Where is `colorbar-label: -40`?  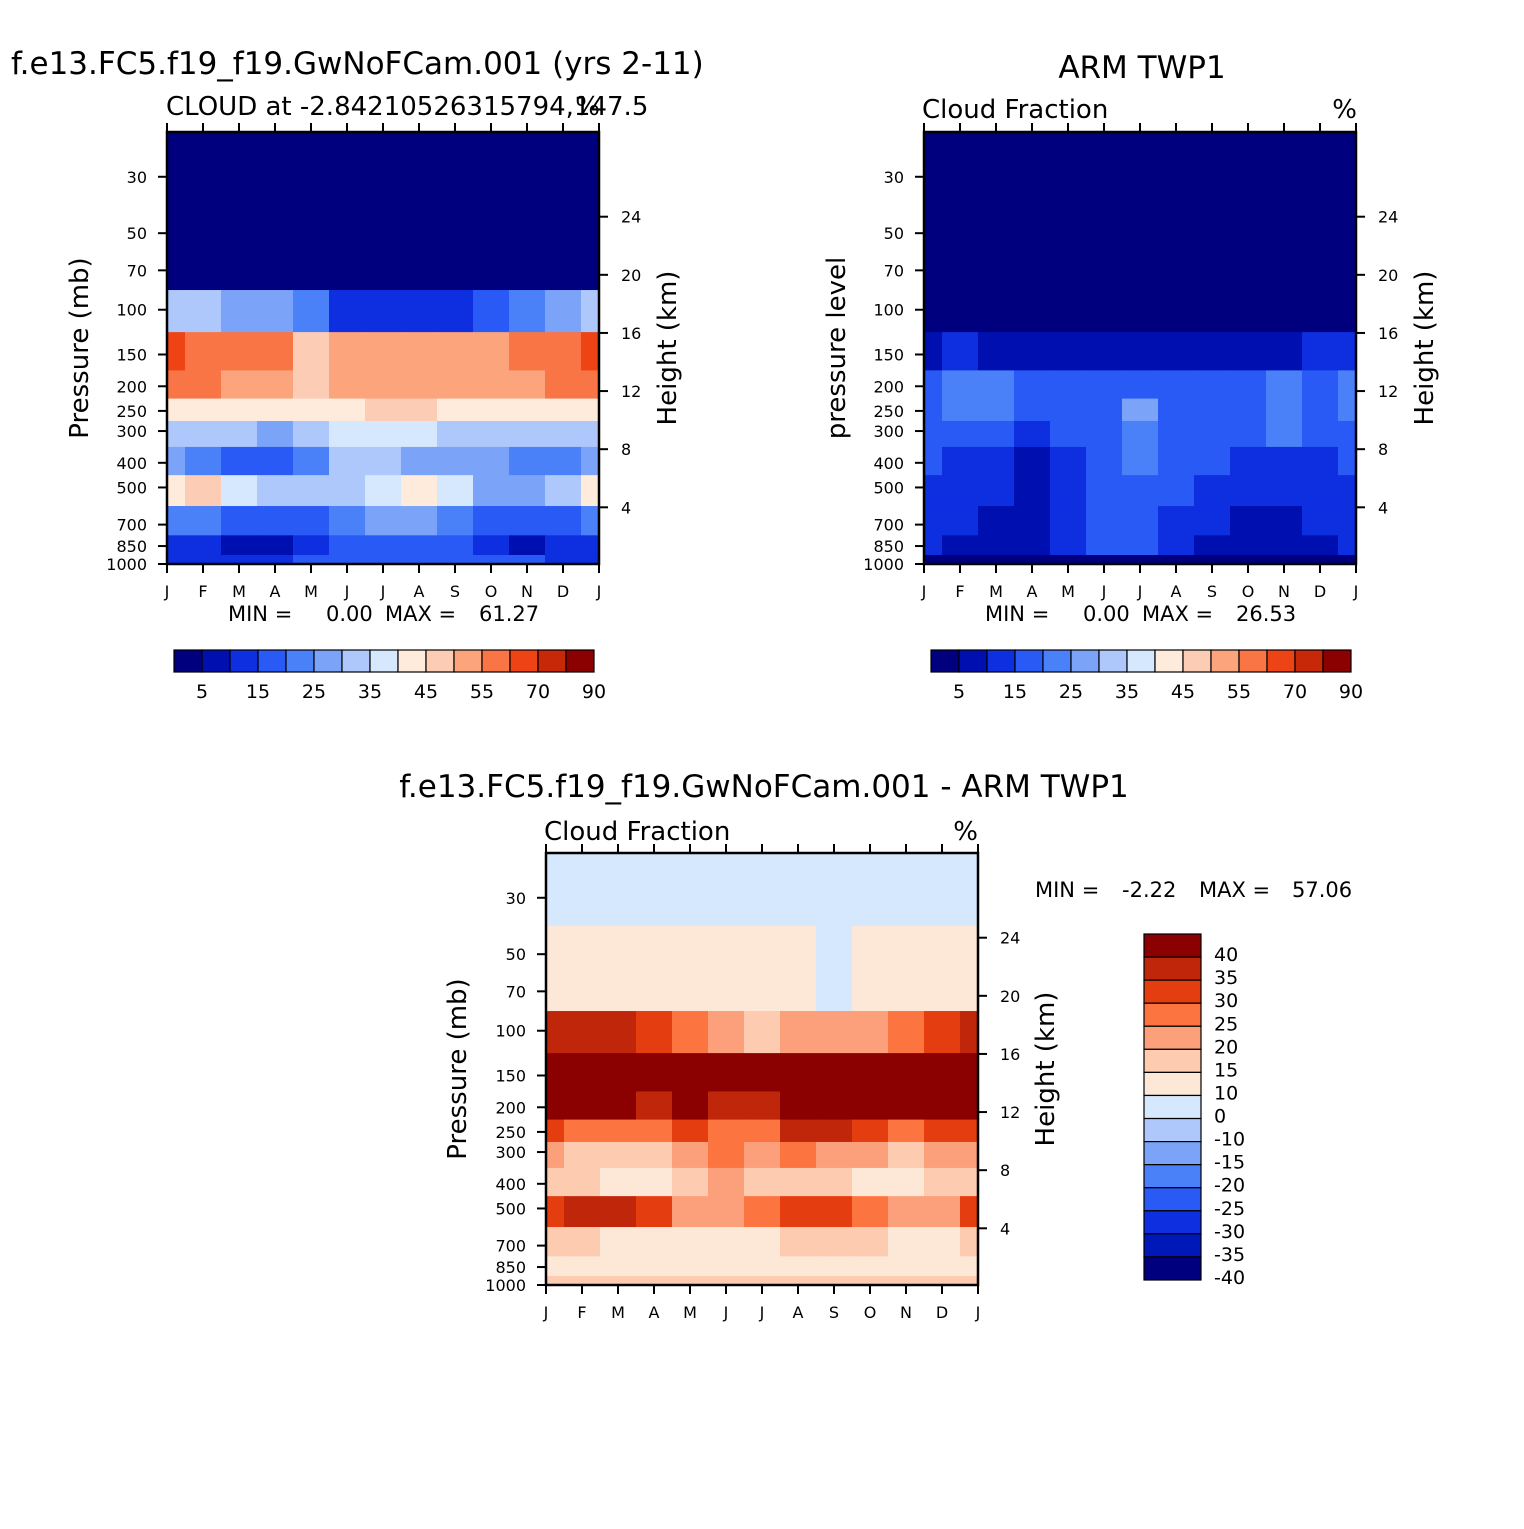
colorbar-label: -40 is located at coordinates (1229, 1278).